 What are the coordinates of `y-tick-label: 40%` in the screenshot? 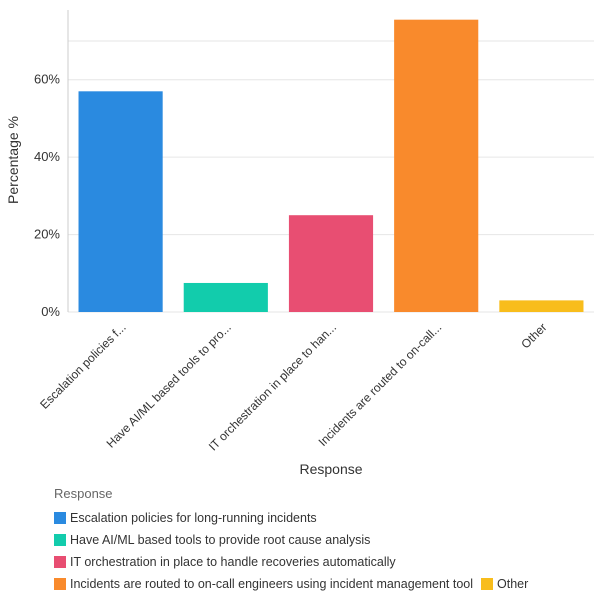 It's located at (47, 156).